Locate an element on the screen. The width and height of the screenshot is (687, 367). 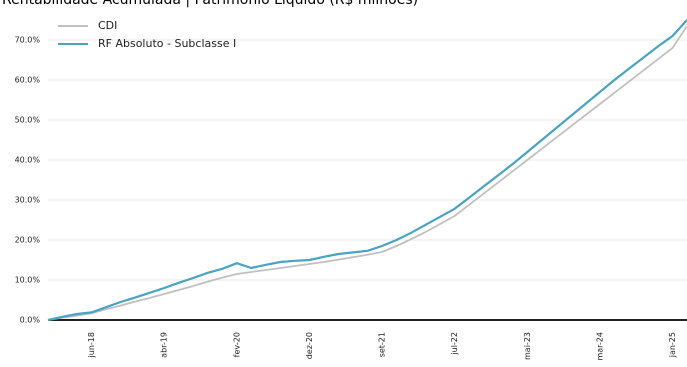
x-tick-label: jul-22 is located at coordinates (454, 344).